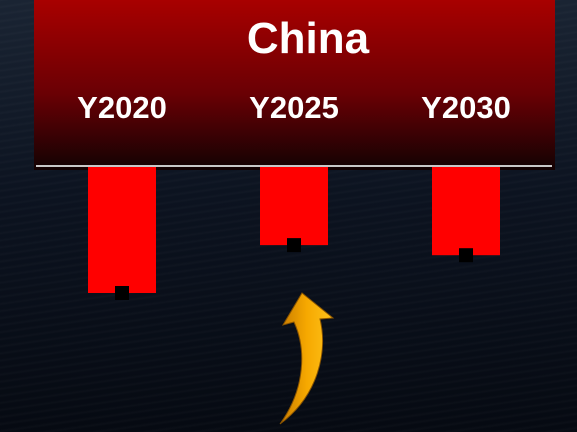 The width and height of the screenshot is (577, 432). Describe the element at coordinates (466, 211) in the screenshot. I see `bar-y2030` at that location.